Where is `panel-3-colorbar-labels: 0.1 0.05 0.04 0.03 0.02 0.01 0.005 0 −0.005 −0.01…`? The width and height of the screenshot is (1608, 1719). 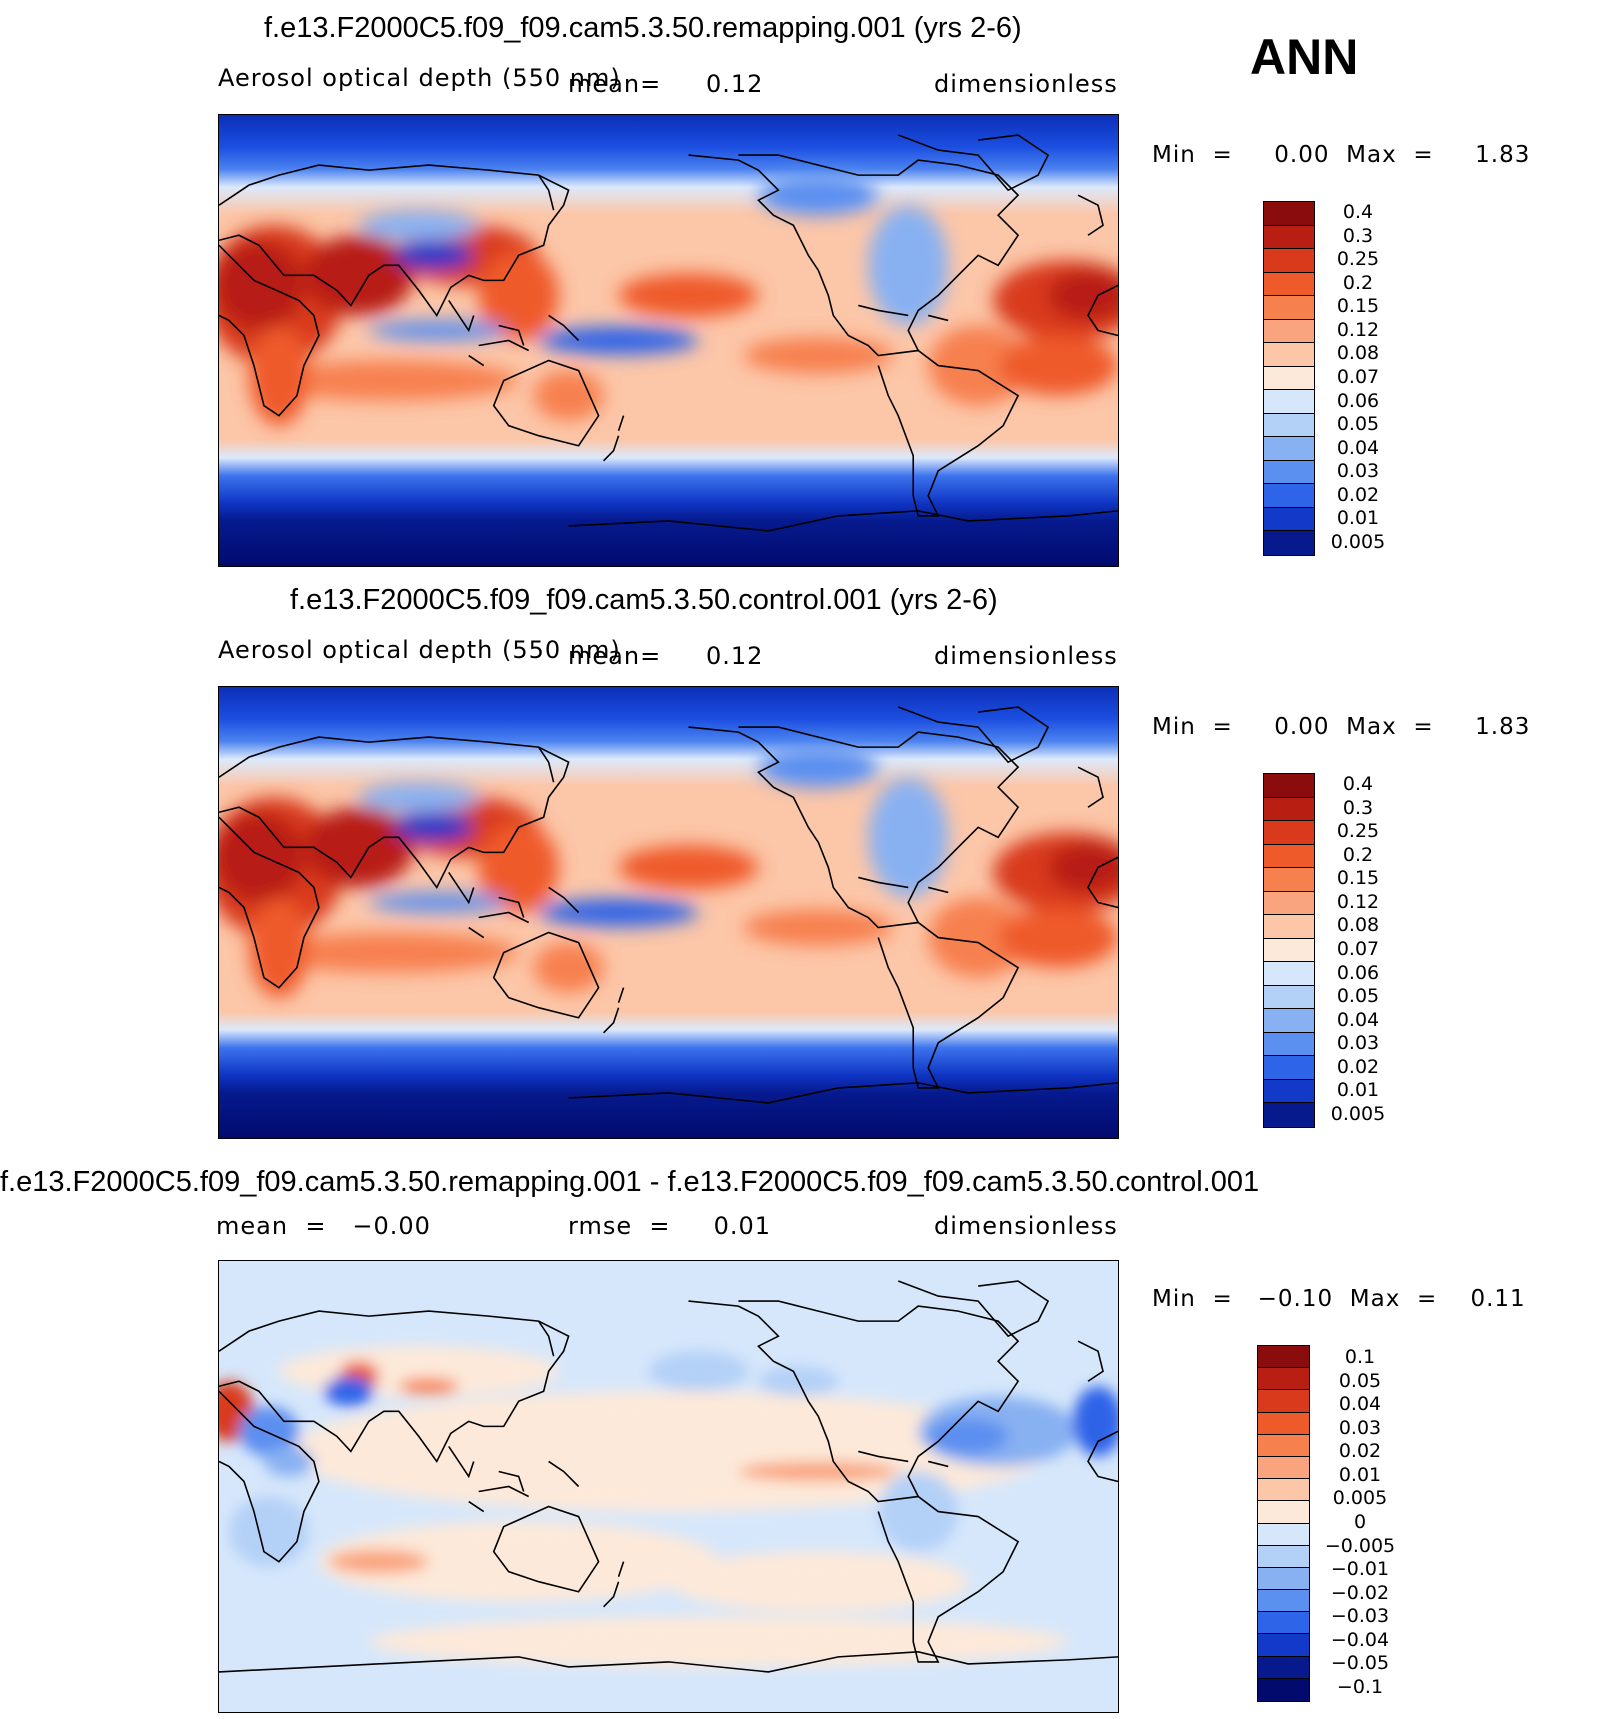 panel-3-colorbar-labels: 0.1 0.05 0.04 0.03 0.02 0.01 0.005 0 −0.005 −0.01… is located at coordinates (1360, 1522).